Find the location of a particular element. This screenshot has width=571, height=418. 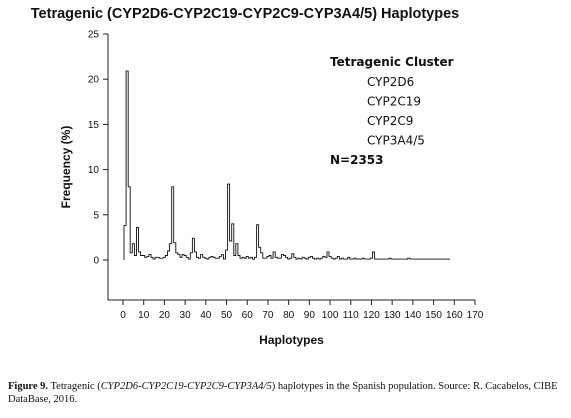

x-tick-label: 0 is located at coordinates (123, 315).